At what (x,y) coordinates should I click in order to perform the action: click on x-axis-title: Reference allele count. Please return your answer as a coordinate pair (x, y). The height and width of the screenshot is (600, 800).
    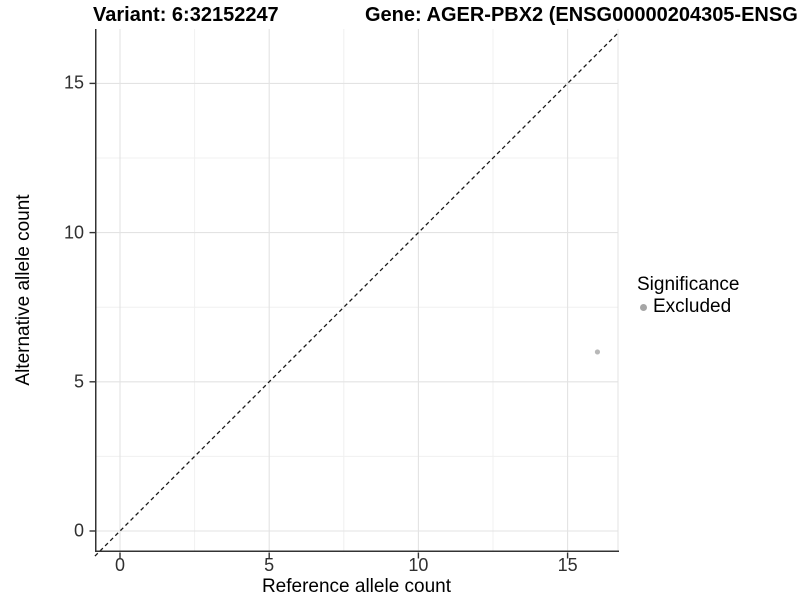
    Looking at the image, I should click on (356, 586).